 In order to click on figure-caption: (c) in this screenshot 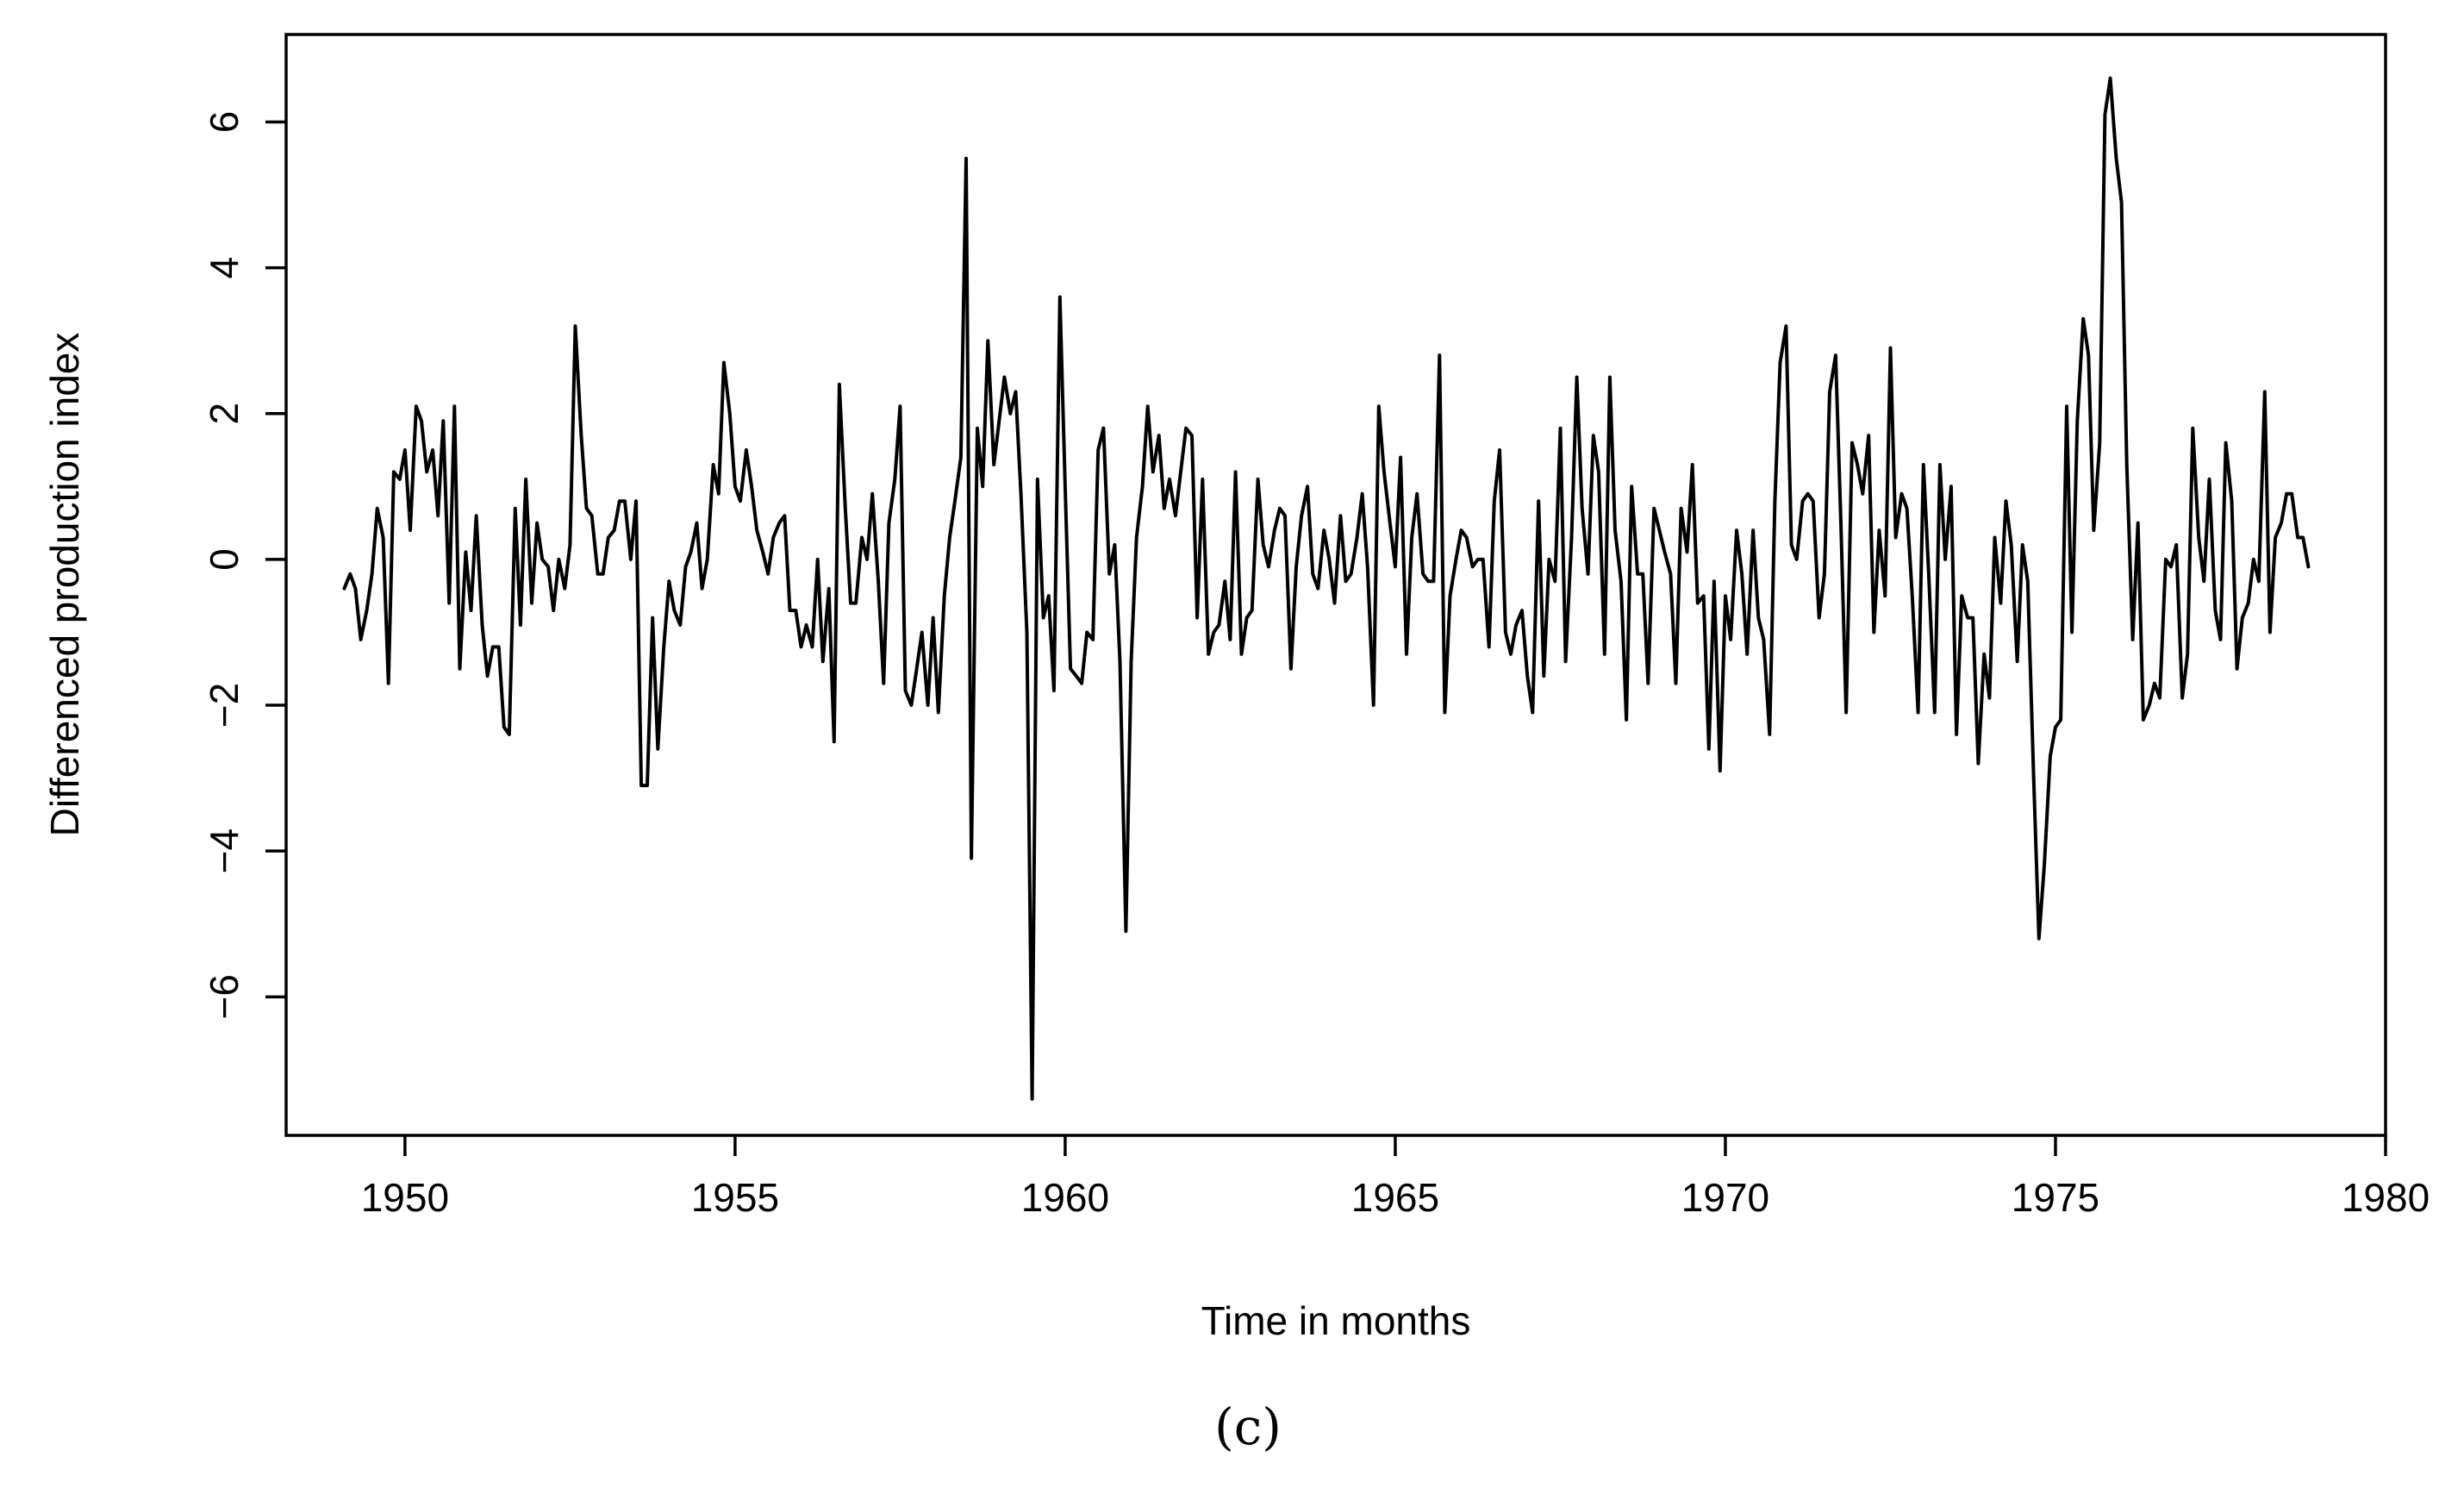, I will do `click(1248, 1426)`.